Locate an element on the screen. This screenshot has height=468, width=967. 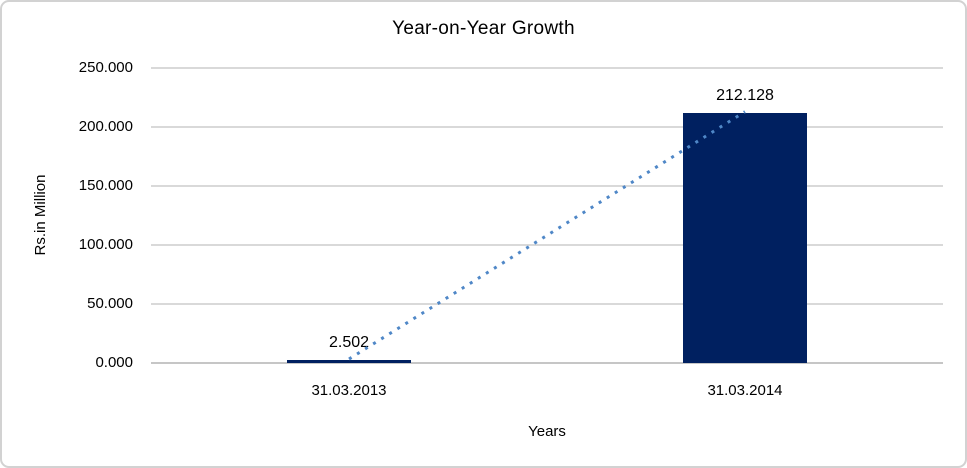
y-axis-title: Rs.in Million is located at coordinates (40, 215).